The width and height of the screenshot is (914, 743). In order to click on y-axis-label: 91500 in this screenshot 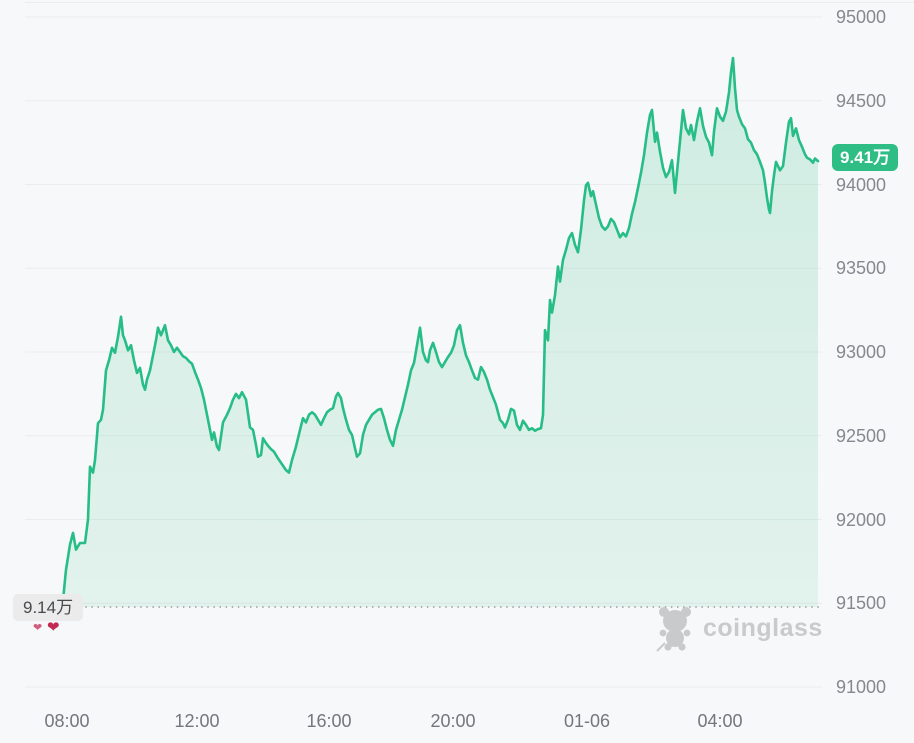, I will do `click(861, 603)`.